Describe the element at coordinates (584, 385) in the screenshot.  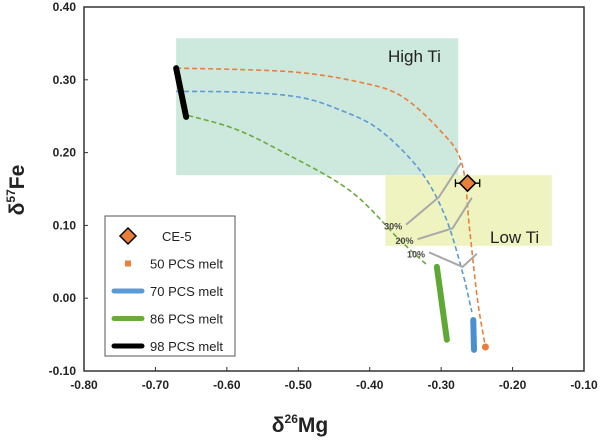
I see `x-tick-label: -0.10` at that location.